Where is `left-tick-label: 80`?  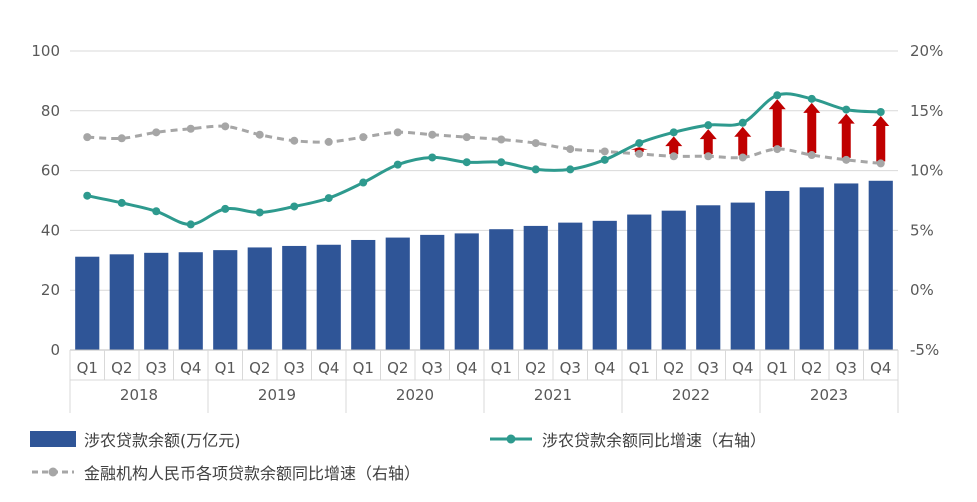
left-tick-label: 80 is located at coordinates (50, 111).